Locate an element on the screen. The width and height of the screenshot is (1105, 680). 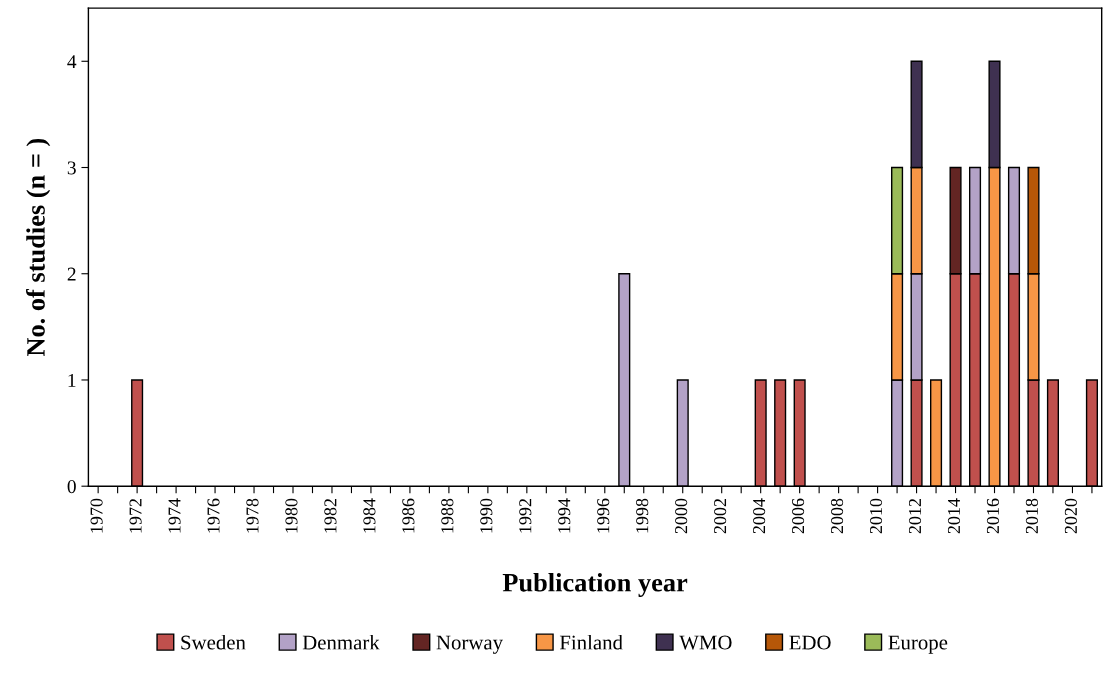
x-tick-label: 1996 is located at coordinates (603, 515).